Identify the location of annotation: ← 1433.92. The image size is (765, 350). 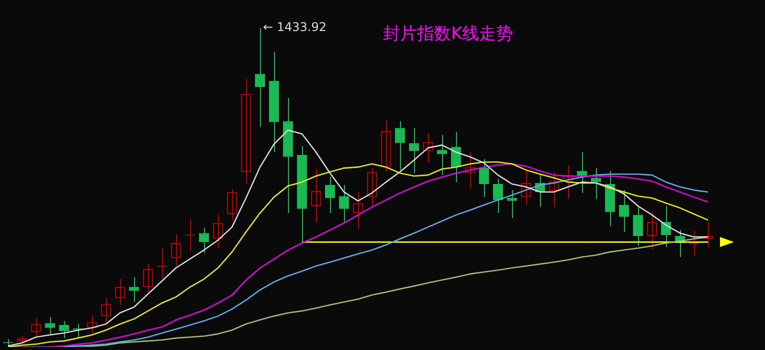
(294, 27).